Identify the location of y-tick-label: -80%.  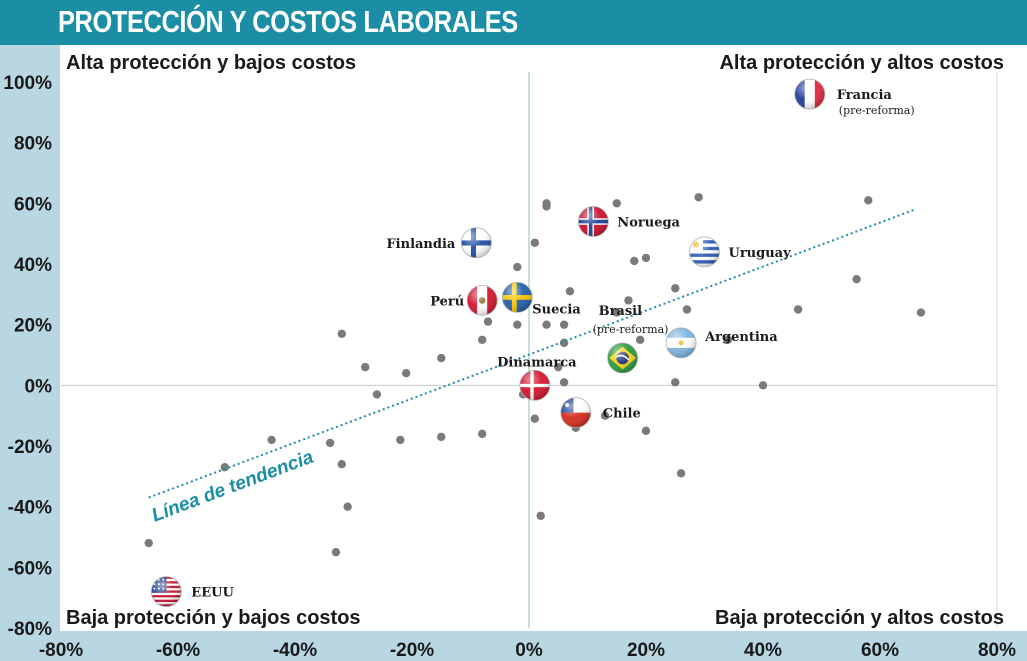
(30, 629).